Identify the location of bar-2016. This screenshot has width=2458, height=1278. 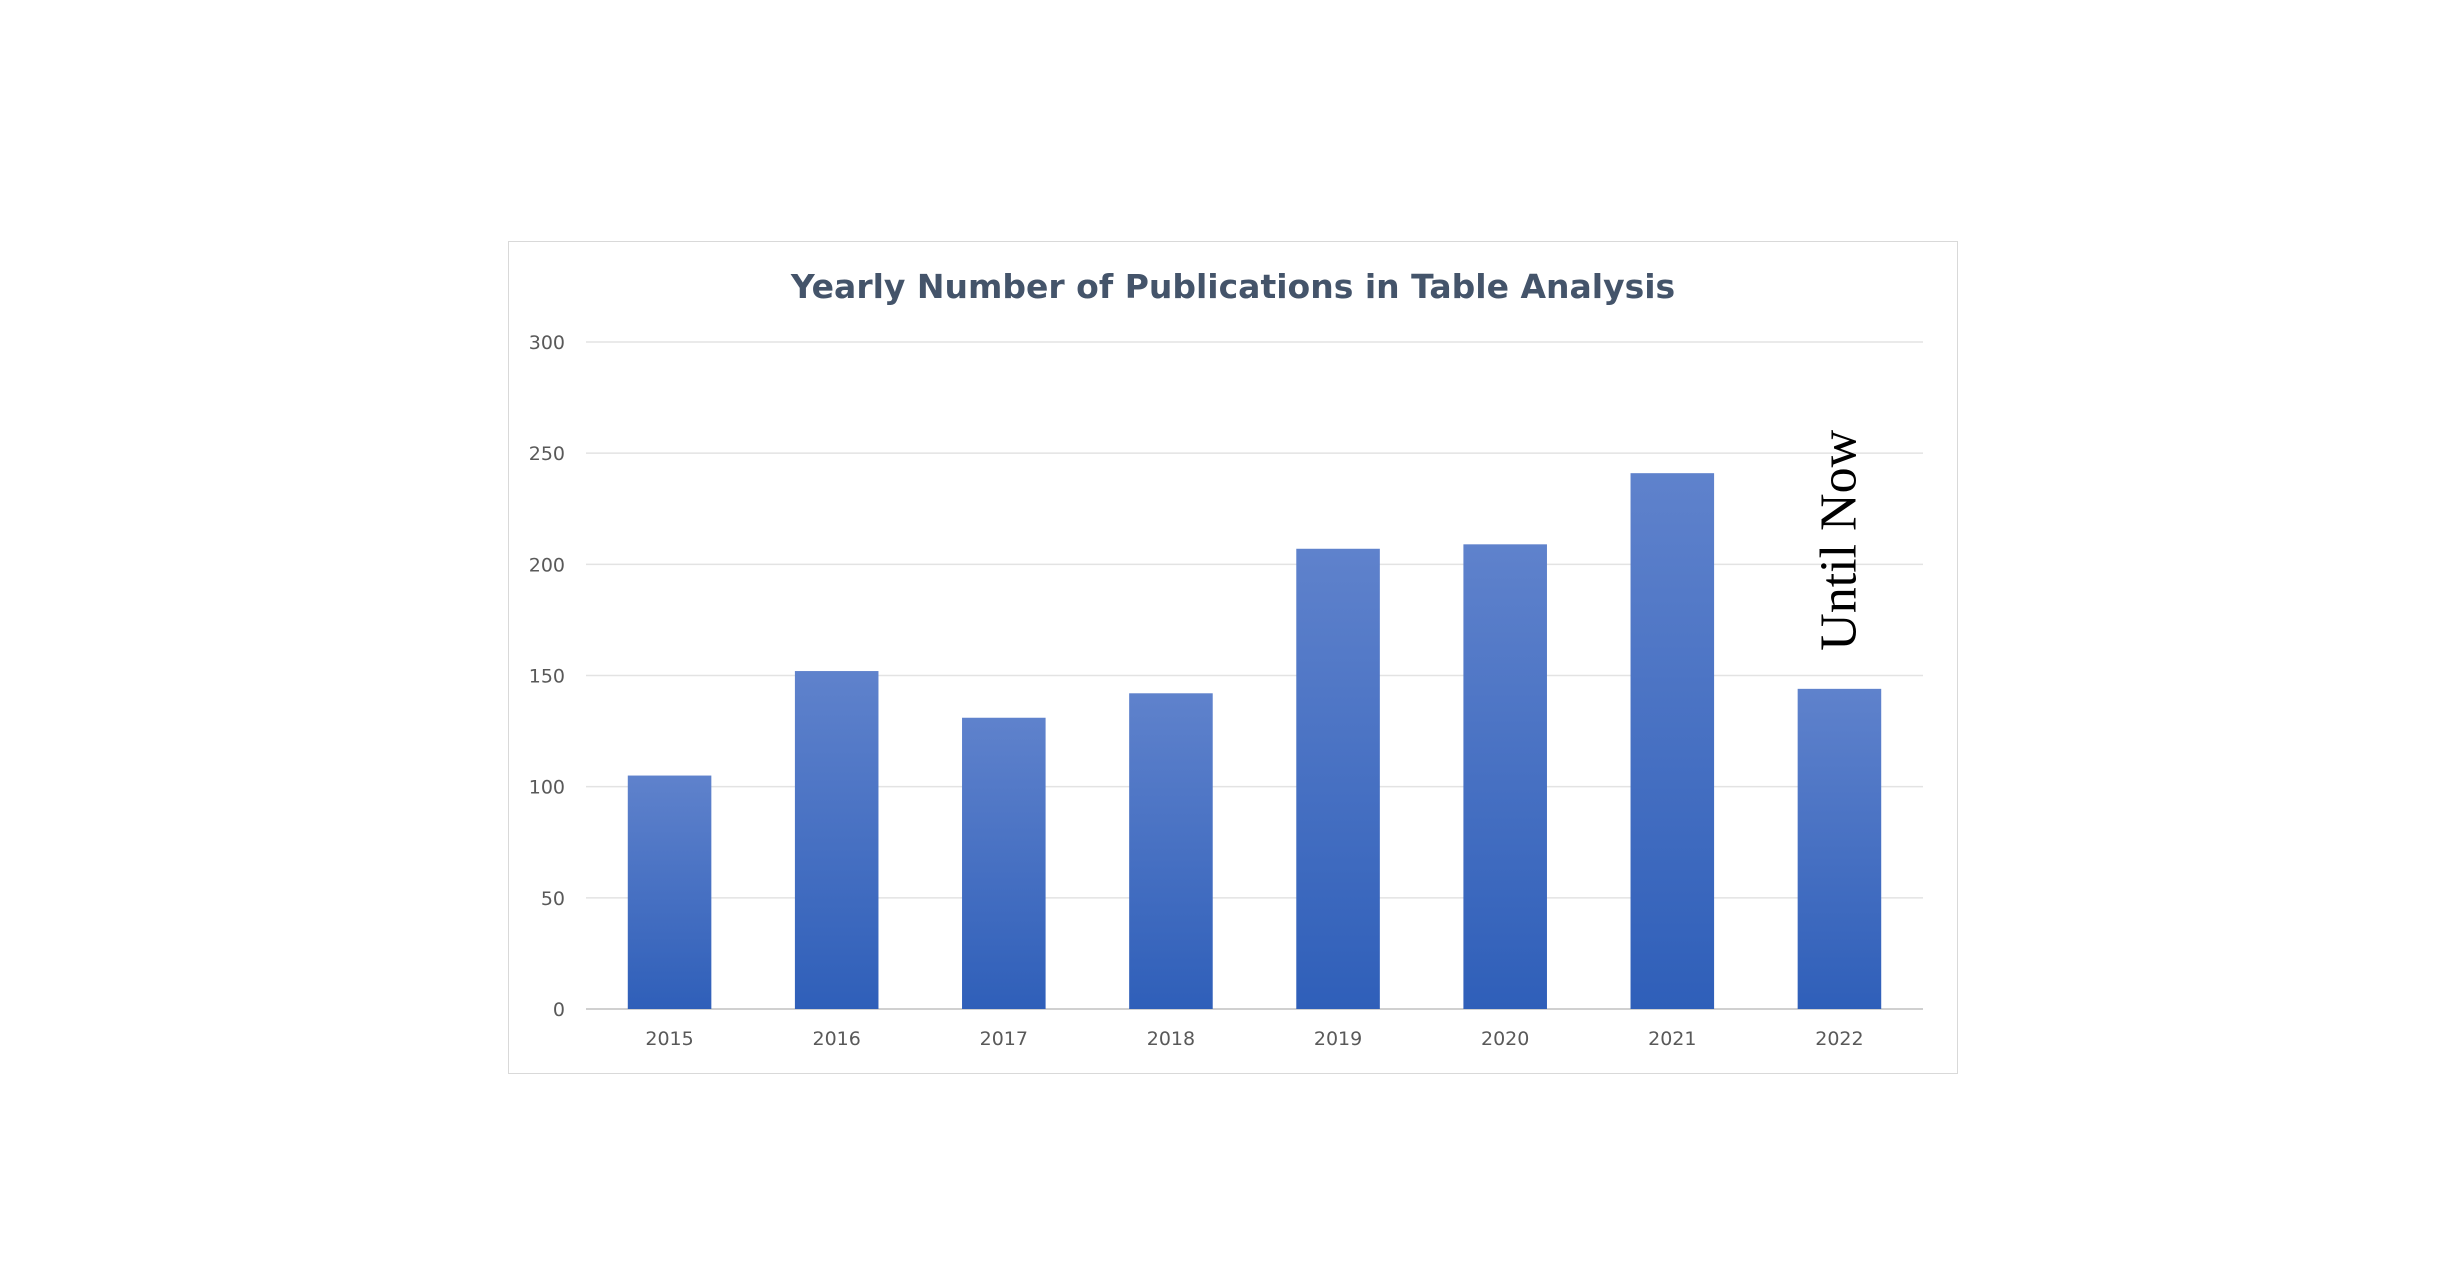
(836, 840).